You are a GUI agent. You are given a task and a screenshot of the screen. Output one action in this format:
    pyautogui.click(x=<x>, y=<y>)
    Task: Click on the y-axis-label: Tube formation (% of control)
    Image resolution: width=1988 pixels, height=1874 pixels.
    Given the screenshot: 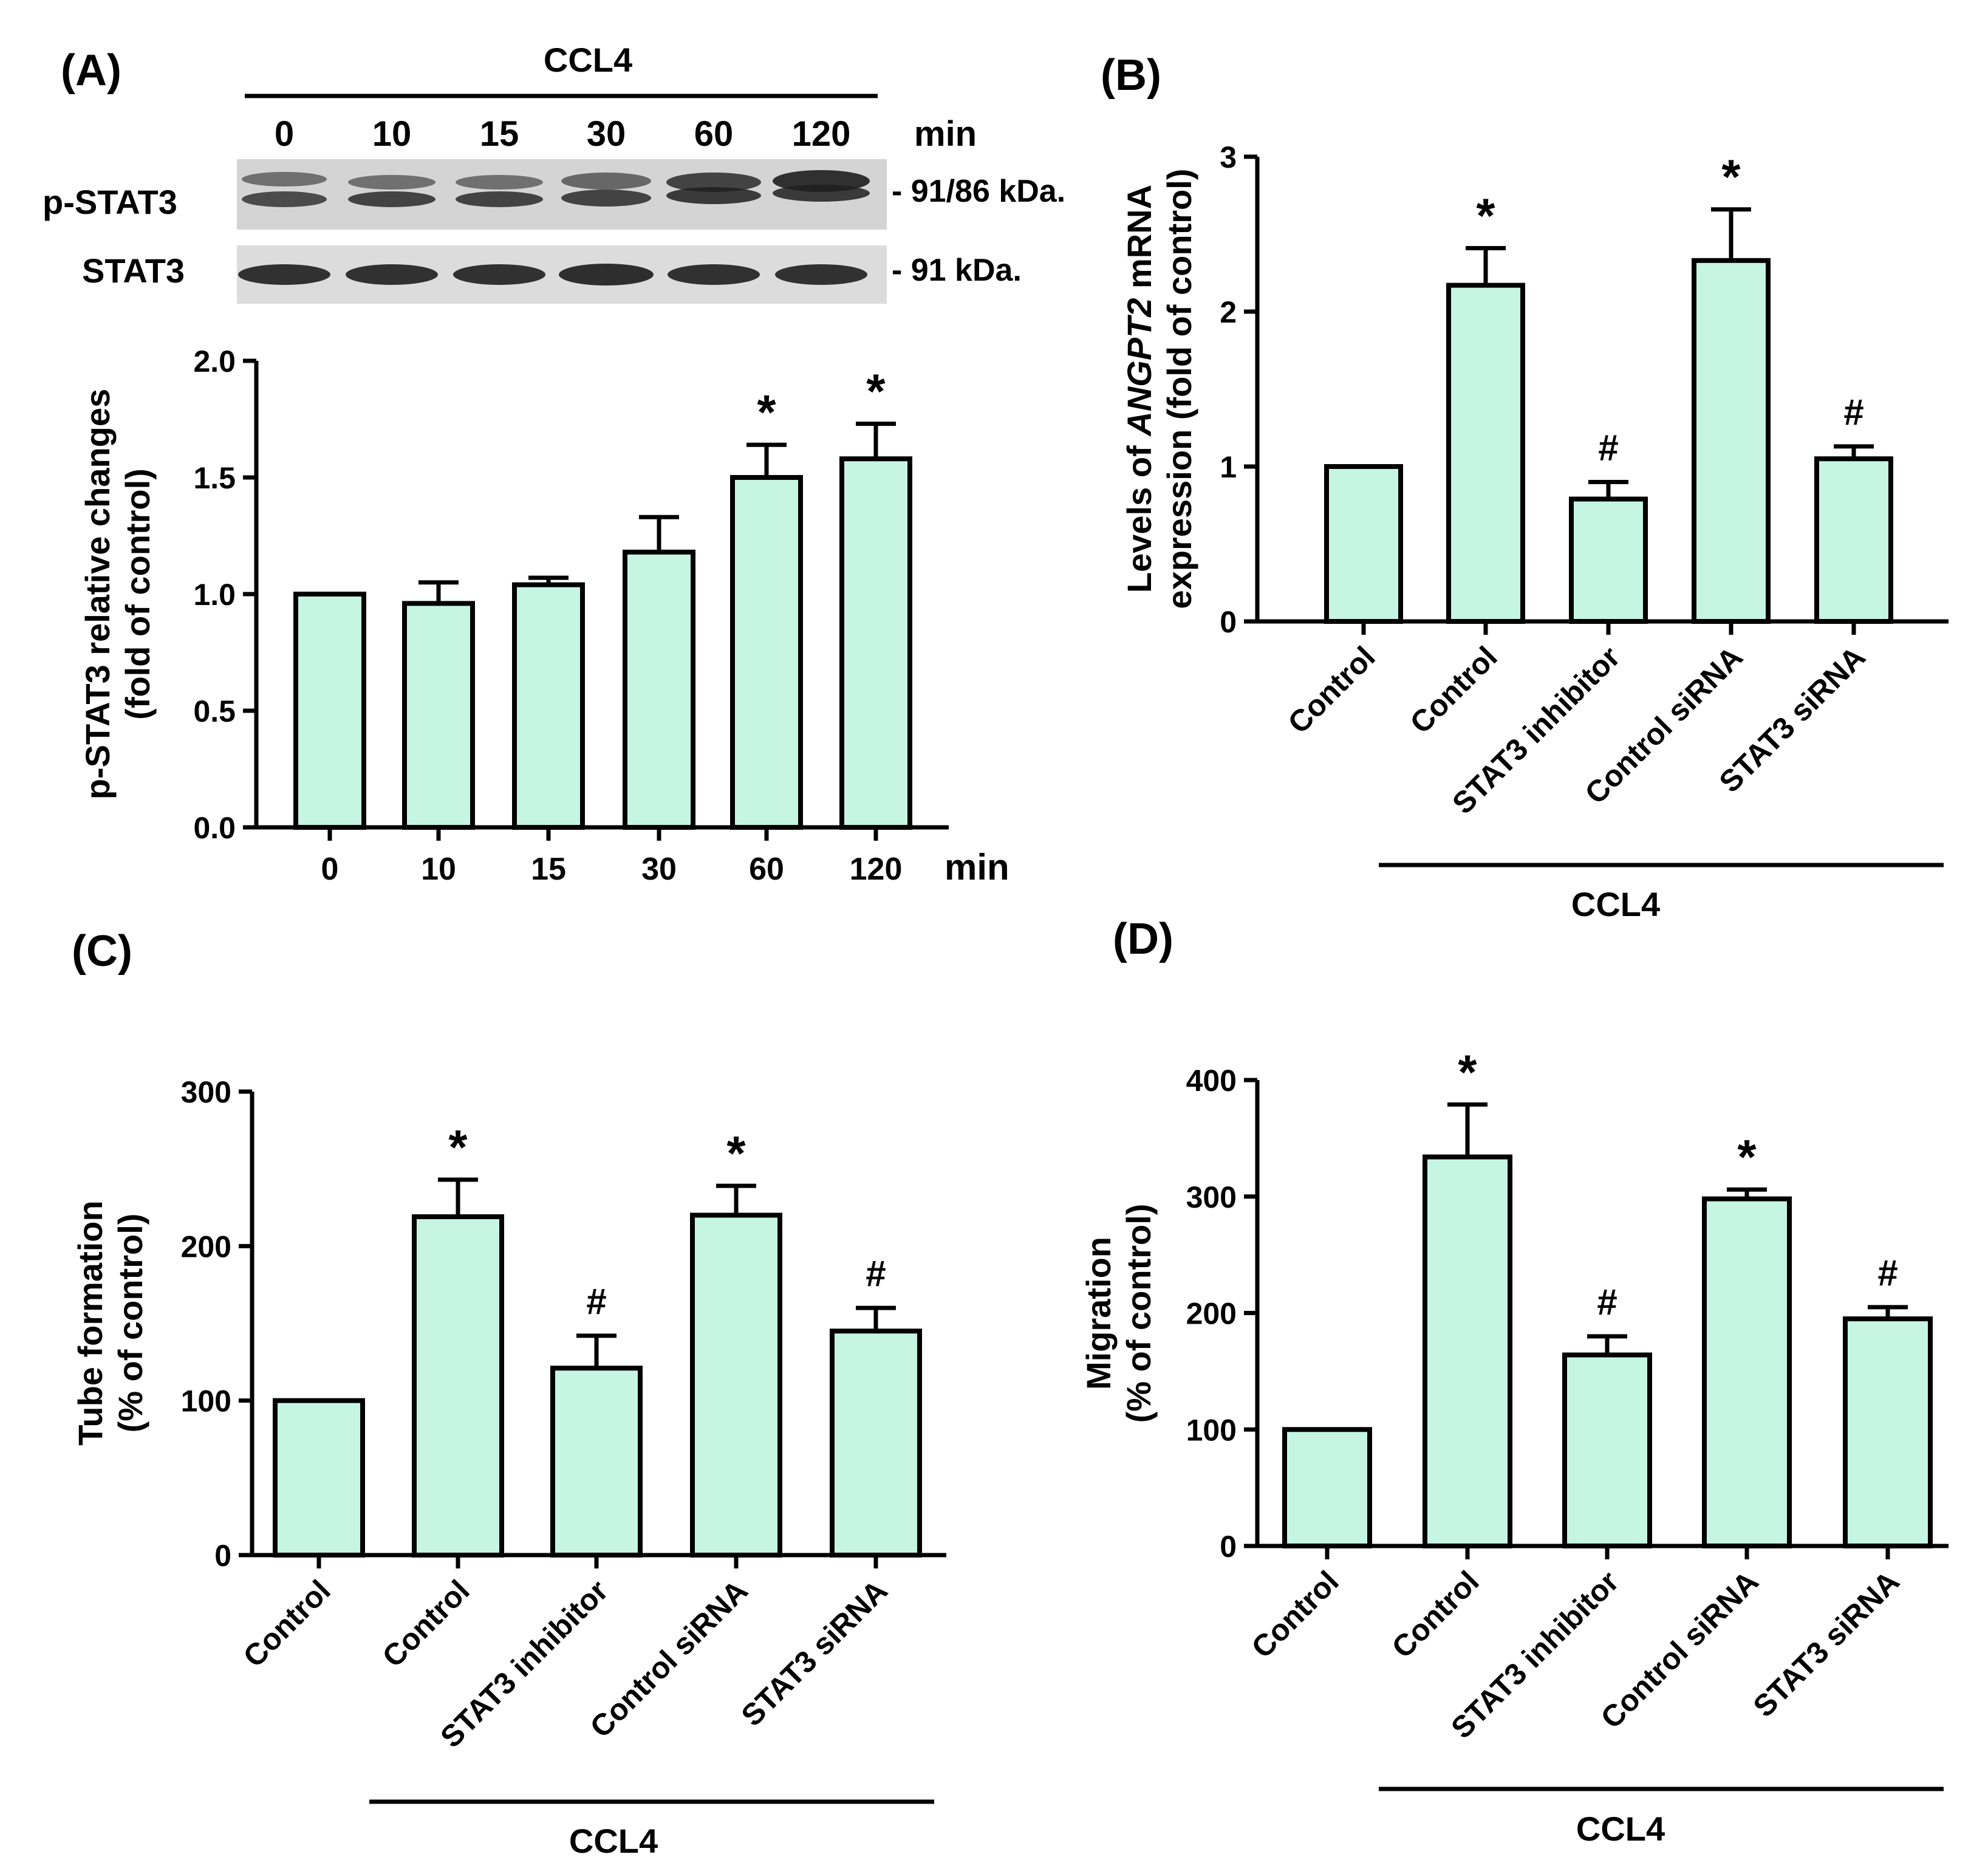 What is the action you would take?
    pyautogui.click(x=110, y=1323)
    